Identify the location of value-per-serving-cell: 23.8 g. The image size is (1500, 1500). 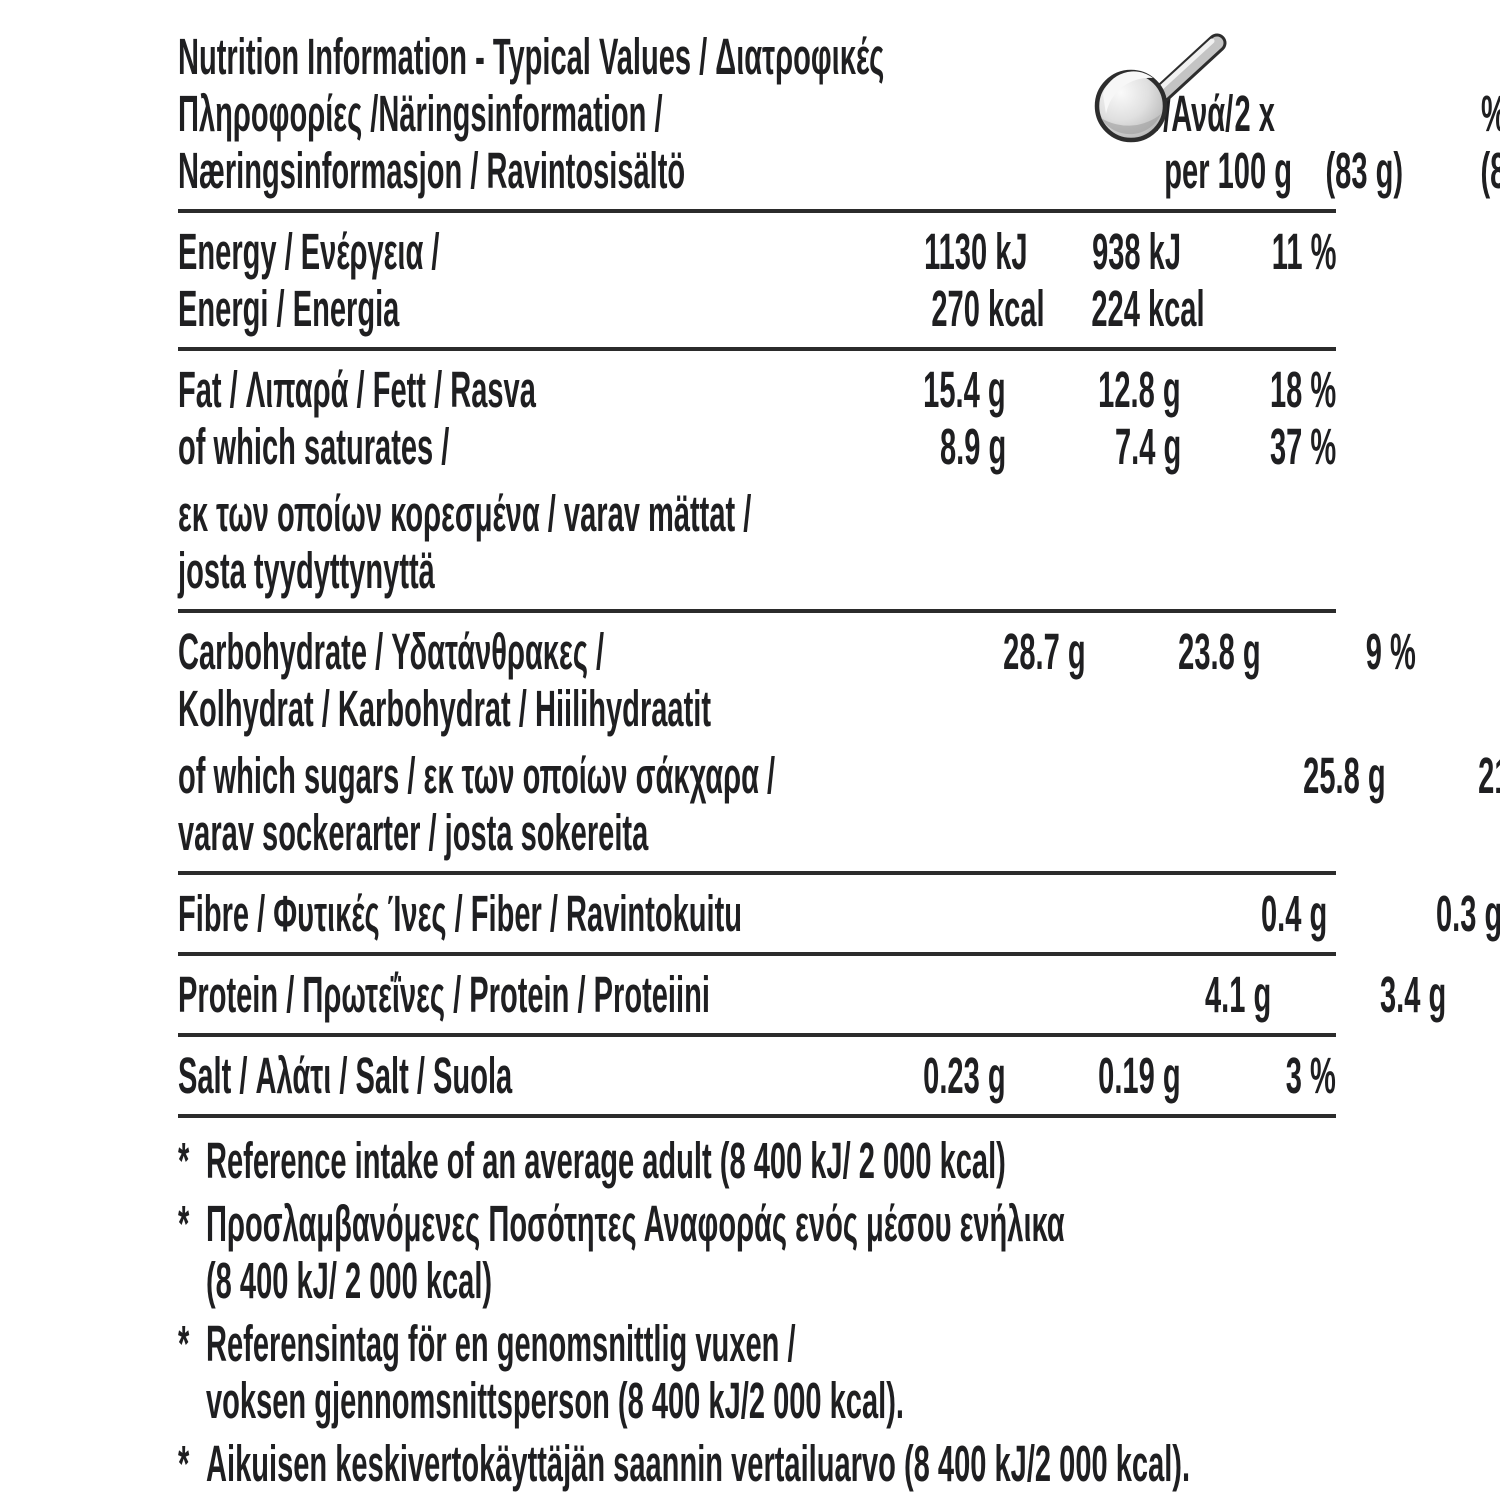
(1173, 651).